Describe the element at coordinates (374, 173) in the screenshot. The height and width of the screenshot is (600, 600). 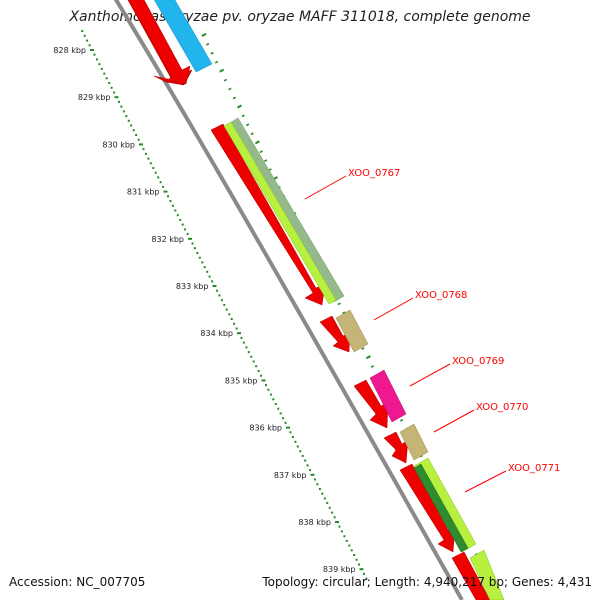
I see `feature-label-xoo-0767: XOO_0767` at that location.